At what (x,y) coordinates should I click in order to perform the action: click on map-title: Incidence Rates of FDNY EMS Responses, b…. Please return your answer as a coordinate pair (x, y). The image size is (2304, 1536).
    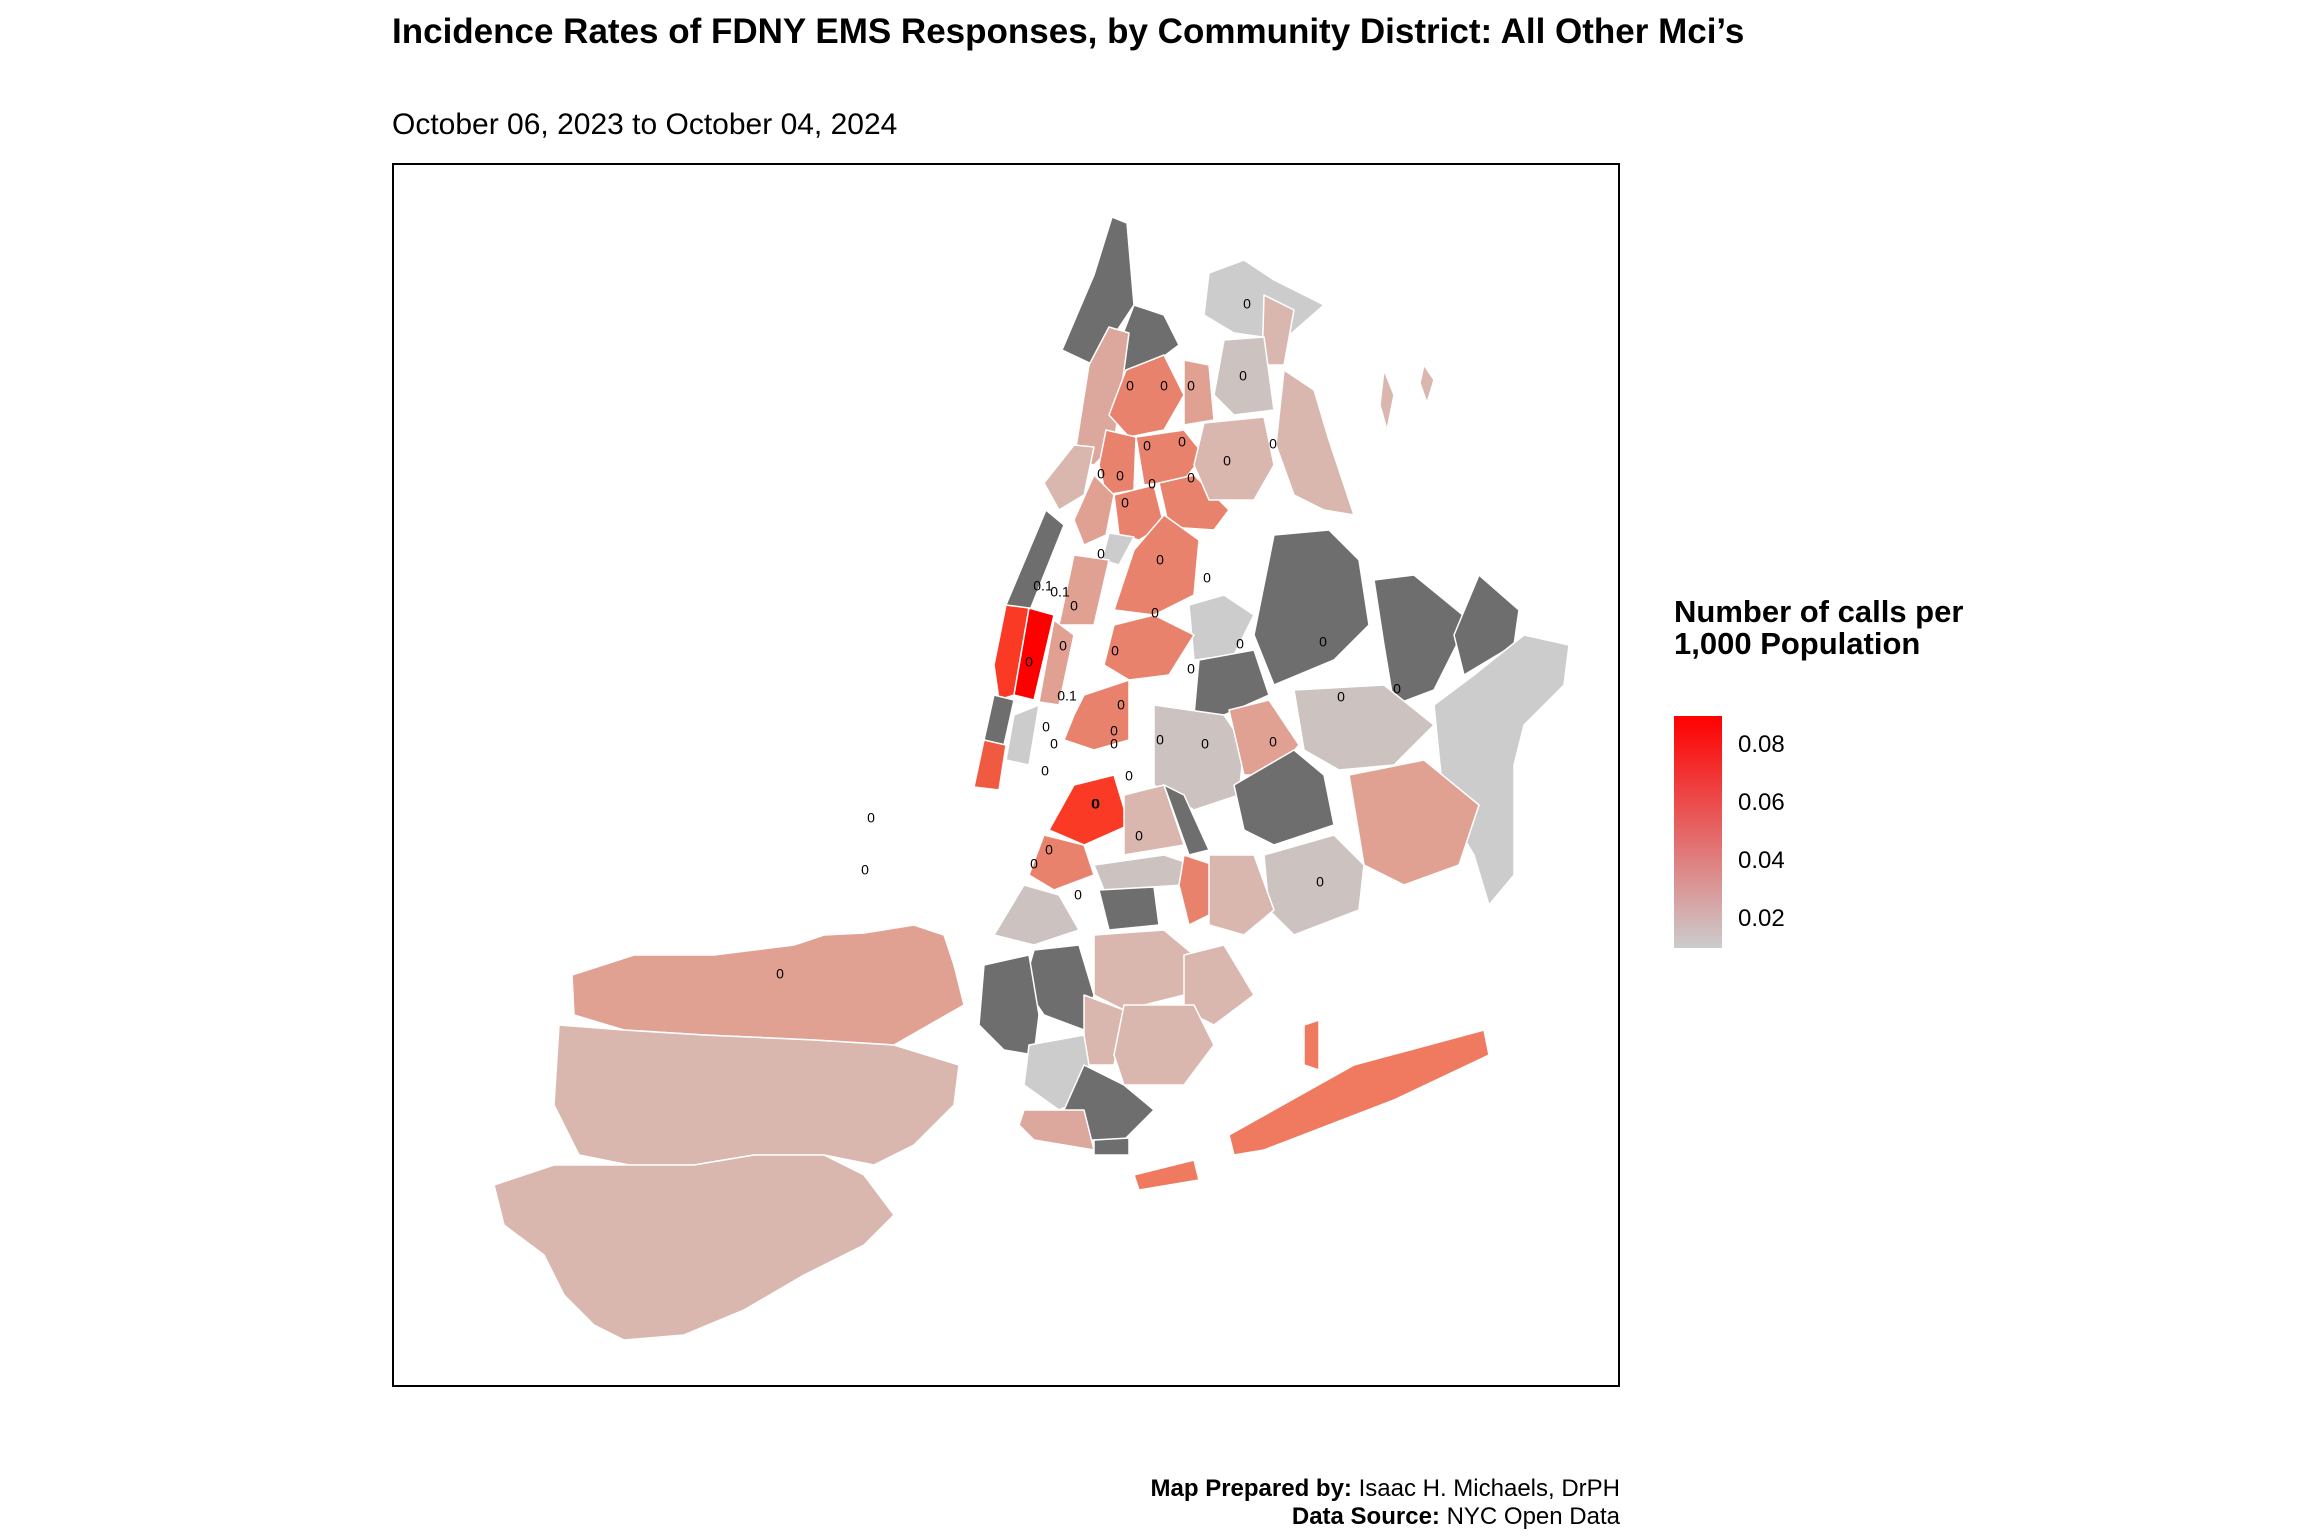
    Looking at the image, I should click on (1068, 31).